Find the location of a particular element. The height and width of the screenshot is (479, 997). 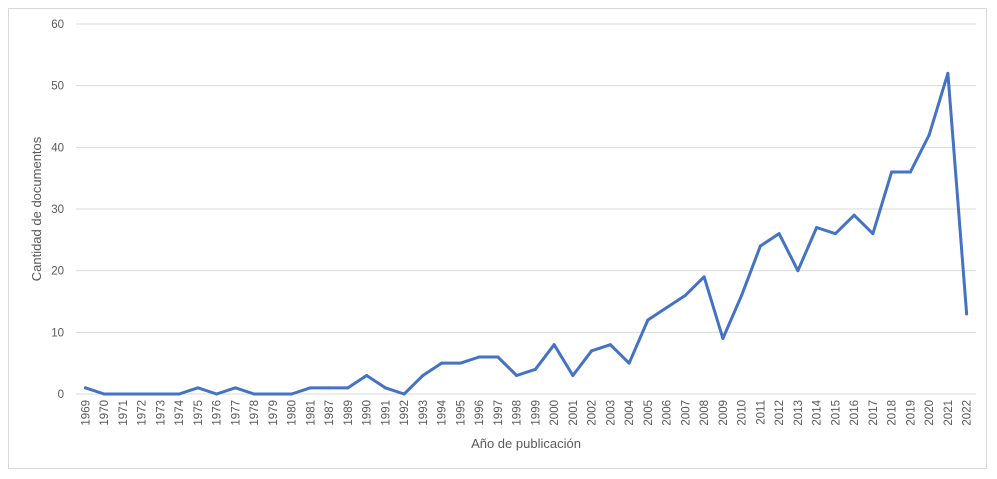

x-tick-label: 2016 is located at coordinates (855, 413).